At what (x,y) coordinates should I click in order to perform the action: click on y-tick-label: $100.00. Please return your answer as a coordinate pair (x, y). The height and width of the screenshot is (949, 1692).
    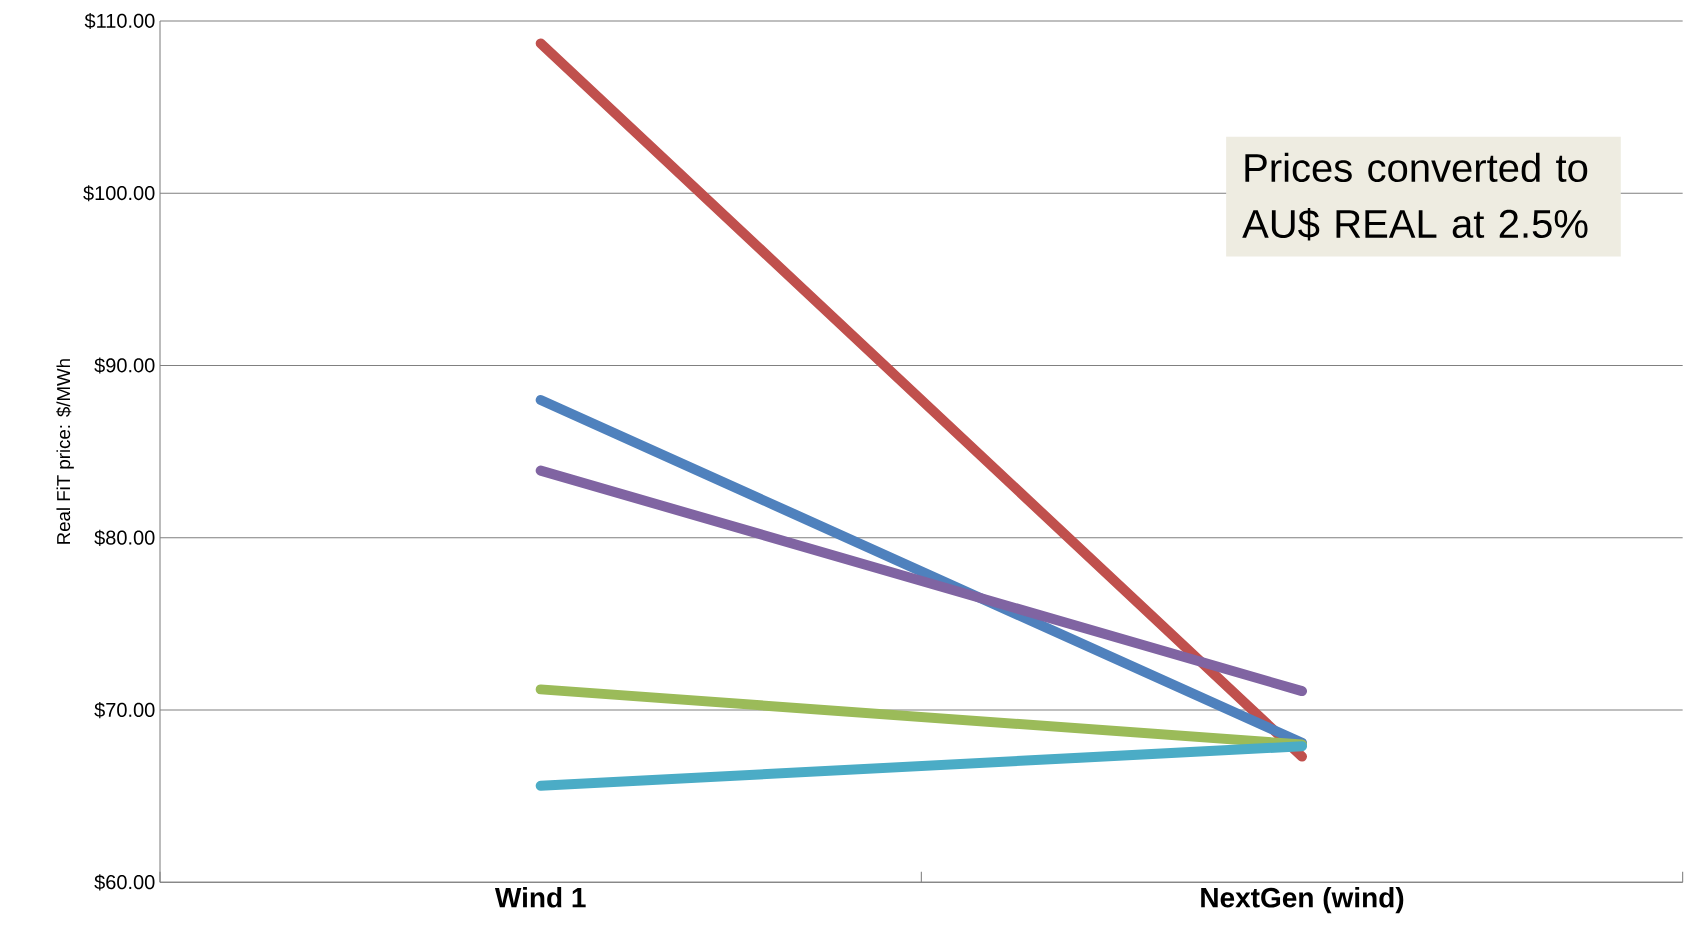
    Looking at the image, I should click on (119, 193).